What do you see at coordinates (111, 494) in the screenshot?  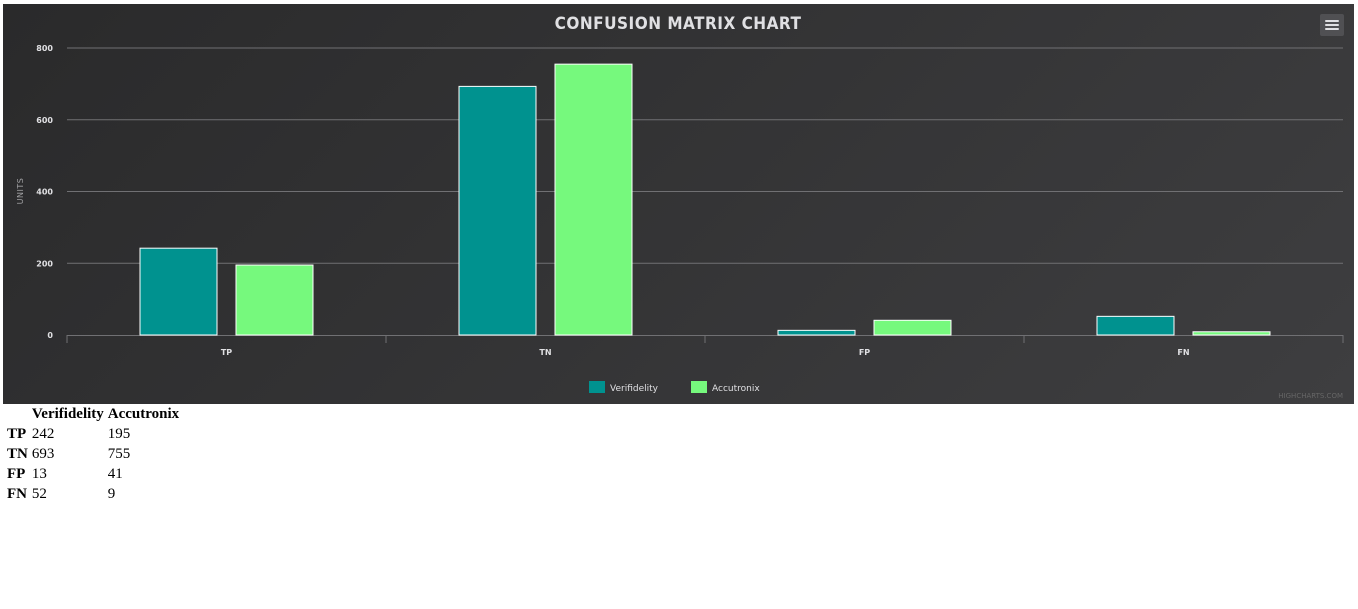 I see `table-cell: 9` at bounding box center [111, 494].